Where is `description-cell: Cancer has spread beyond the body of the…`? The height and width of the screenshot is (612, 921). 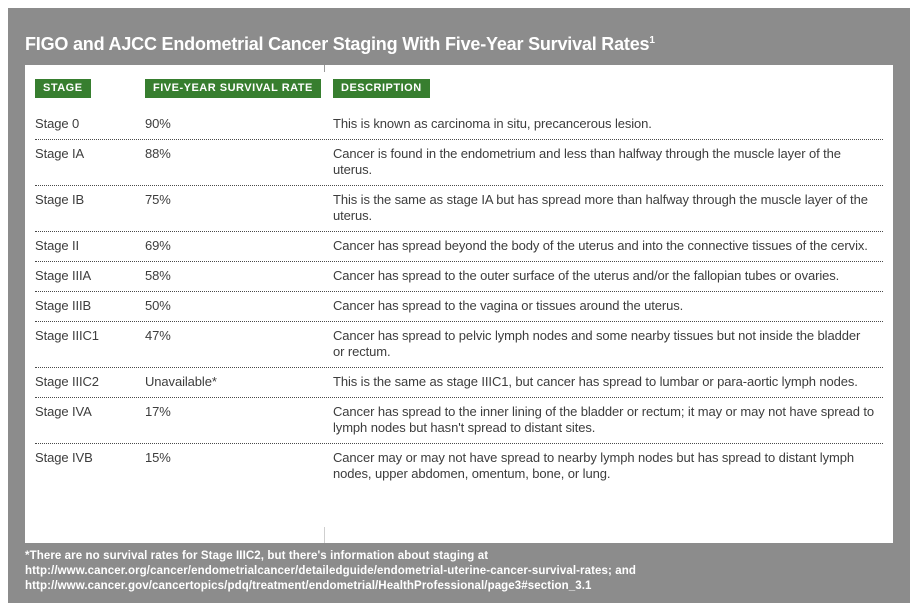 description-cell: Cancer has spread beyond the body of the… is located at coordinates (600, 245).